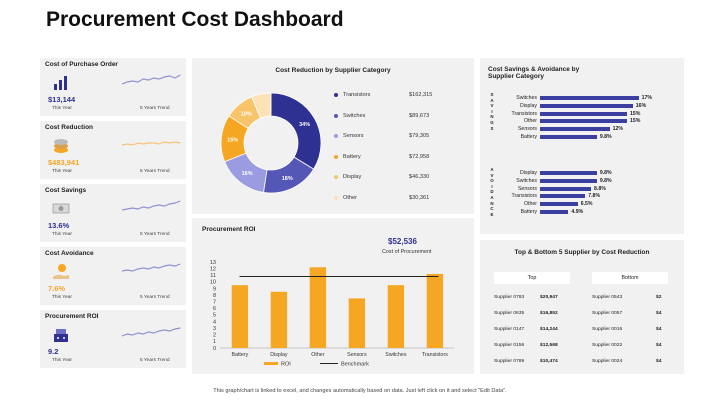 The height and width of the screenshot is (404, 720). What do you see at coordinates (287, 179) in the screenshot?
I see `donut-slice-label: 18%` at bounding box center [287, 179].